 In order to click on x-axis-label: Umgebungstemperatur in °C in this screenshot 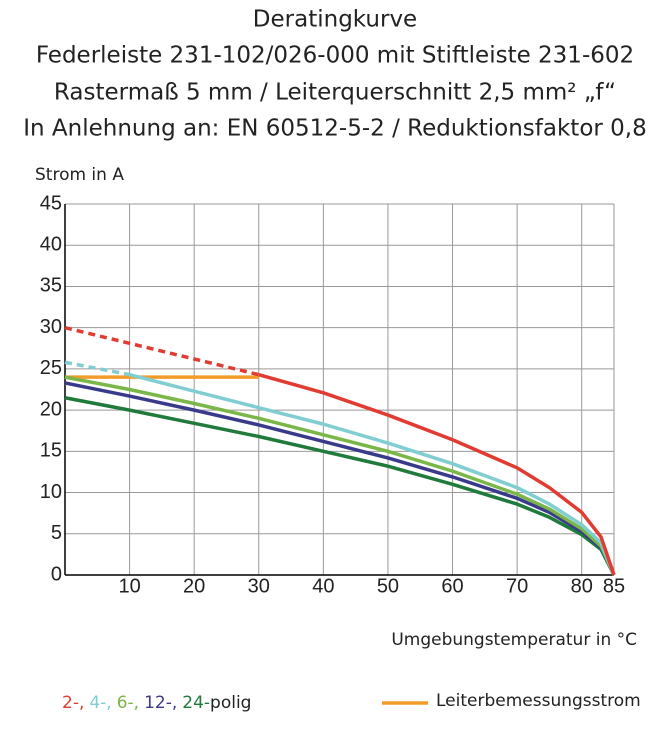, I will do `click(514, 640)`.